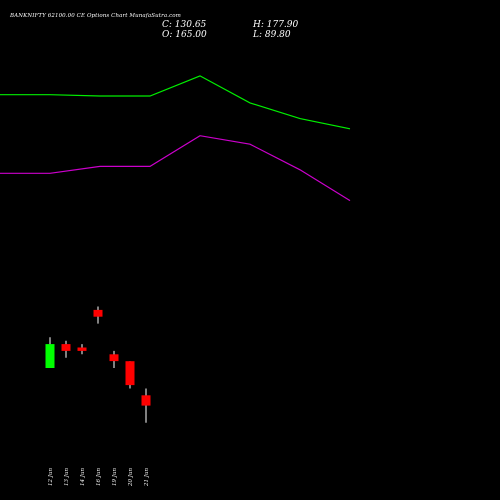 This screenshot has width=500, height=500. What do you see at coordinates (184, 25) in the screenshot?
I see `ohlc-close: C: 130.65` at bounding box center [184, 25].